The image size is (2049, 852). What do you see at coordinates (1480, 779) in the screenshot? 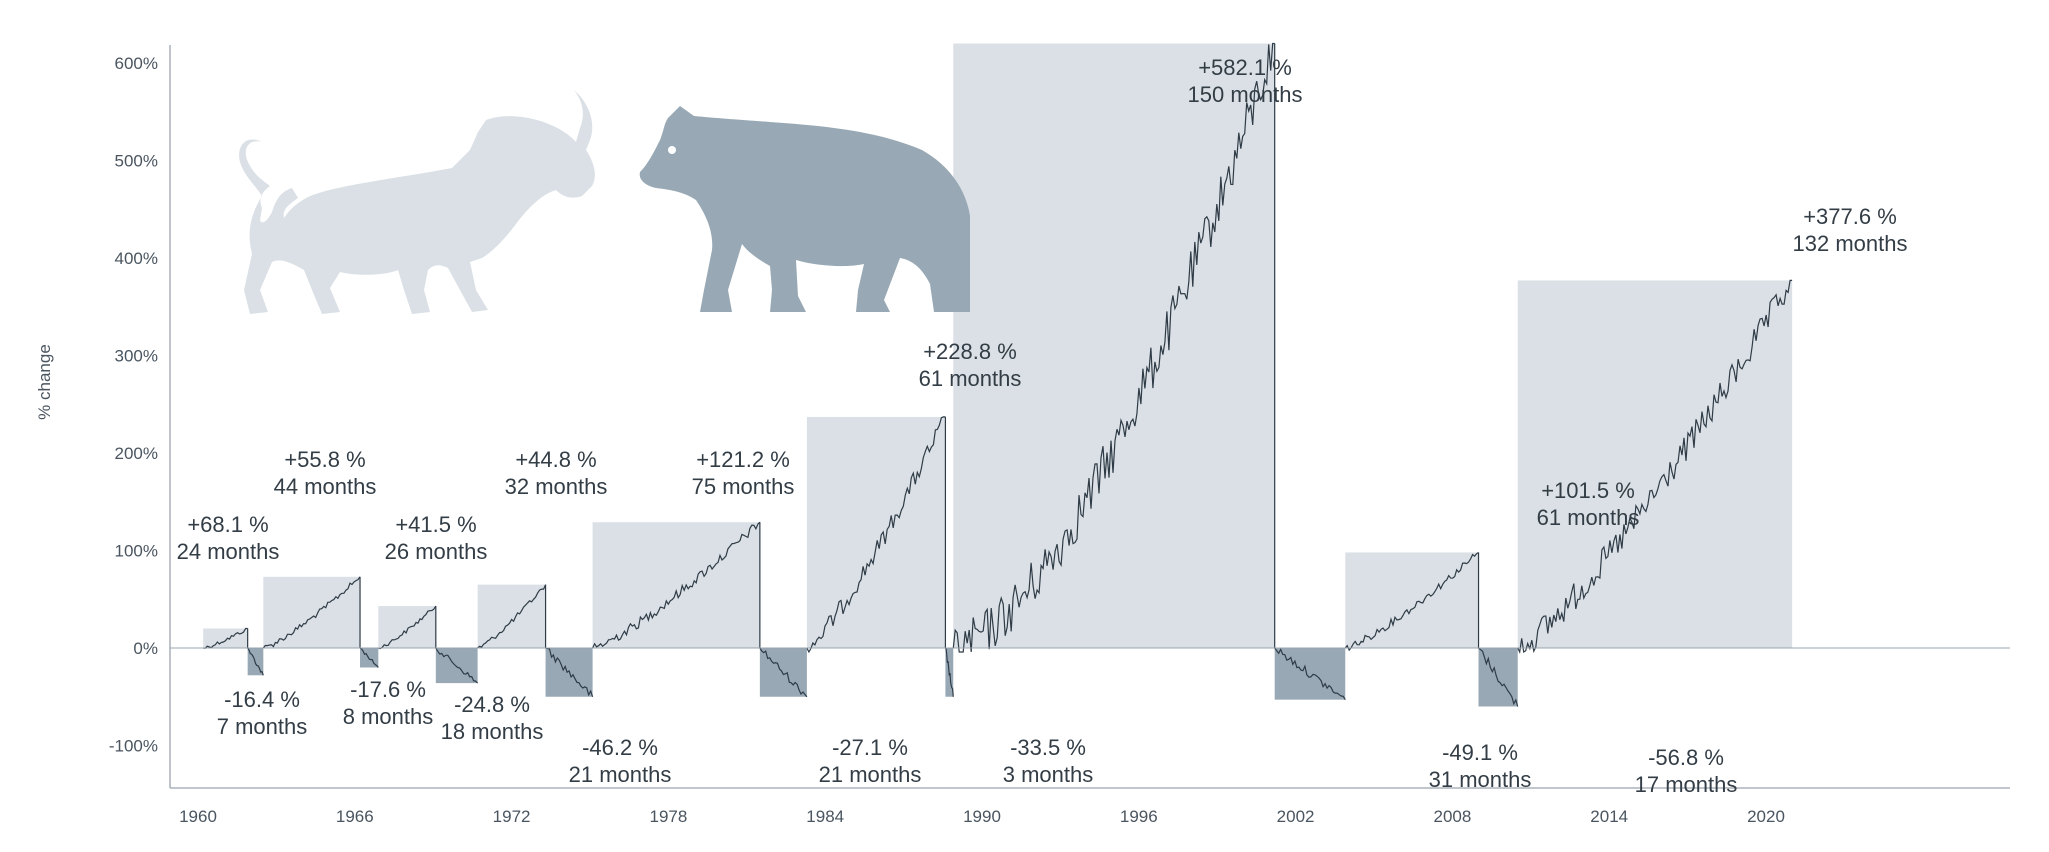
I see `period-duration-label: 31 months` at bounding box center [1480, 779].